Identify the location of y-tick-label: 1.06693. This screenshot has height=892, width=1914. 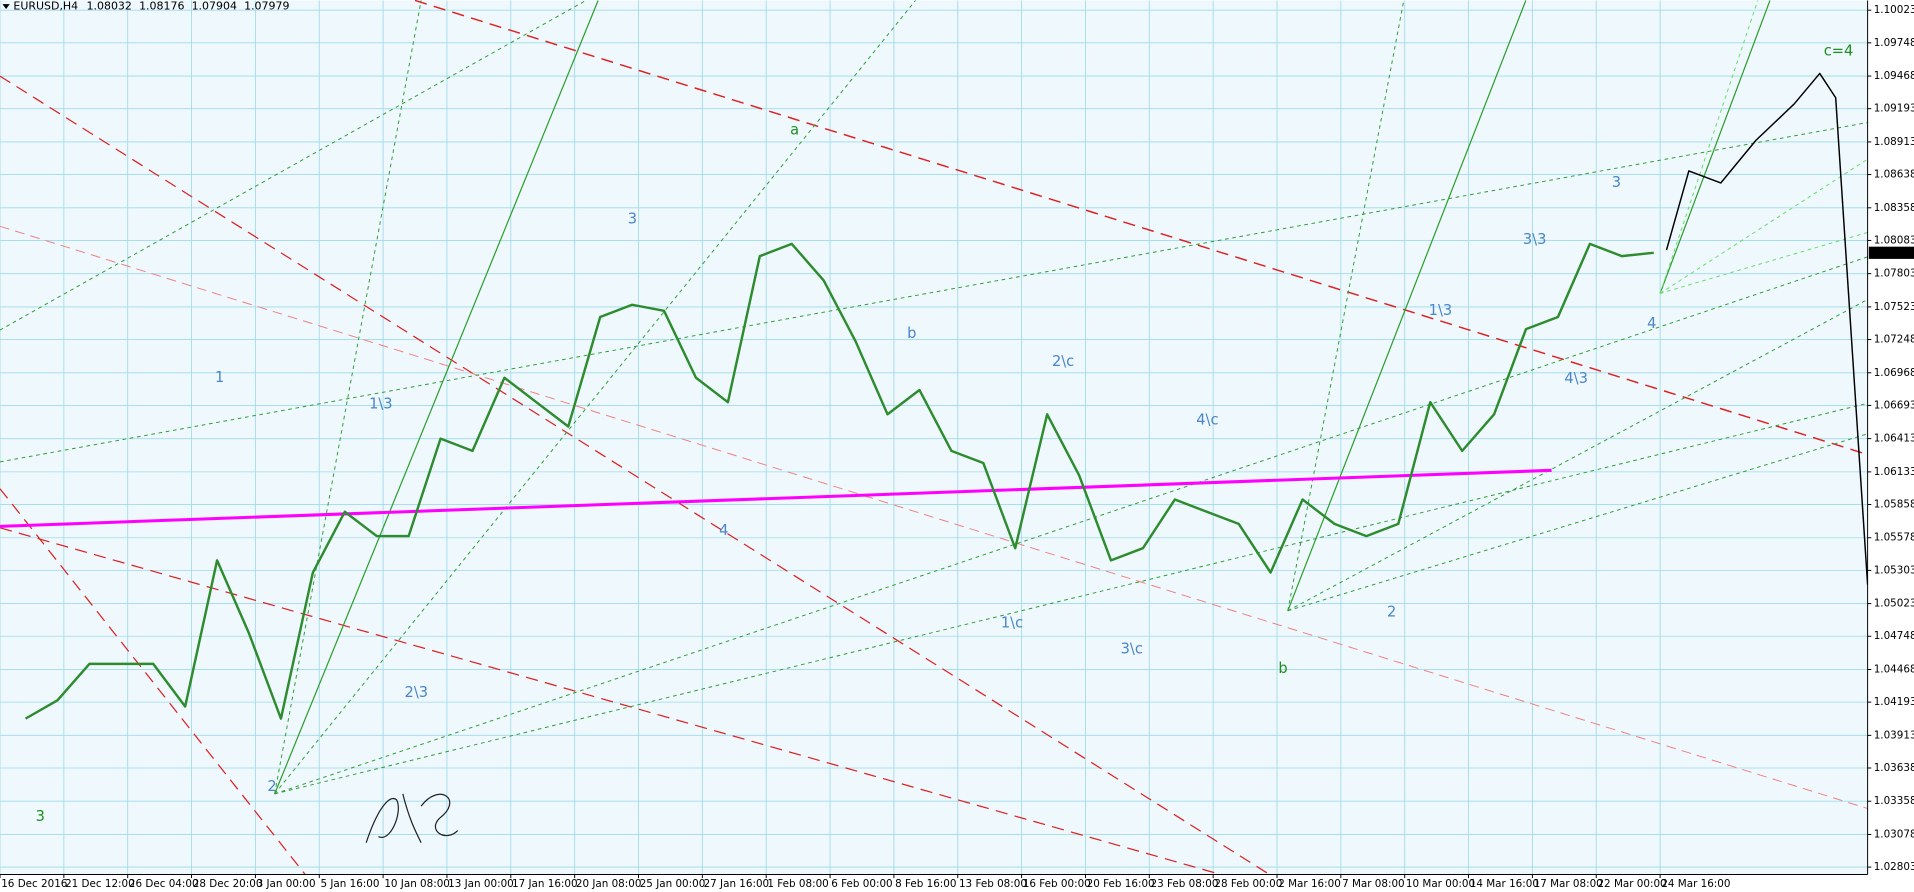
(1894, 405).